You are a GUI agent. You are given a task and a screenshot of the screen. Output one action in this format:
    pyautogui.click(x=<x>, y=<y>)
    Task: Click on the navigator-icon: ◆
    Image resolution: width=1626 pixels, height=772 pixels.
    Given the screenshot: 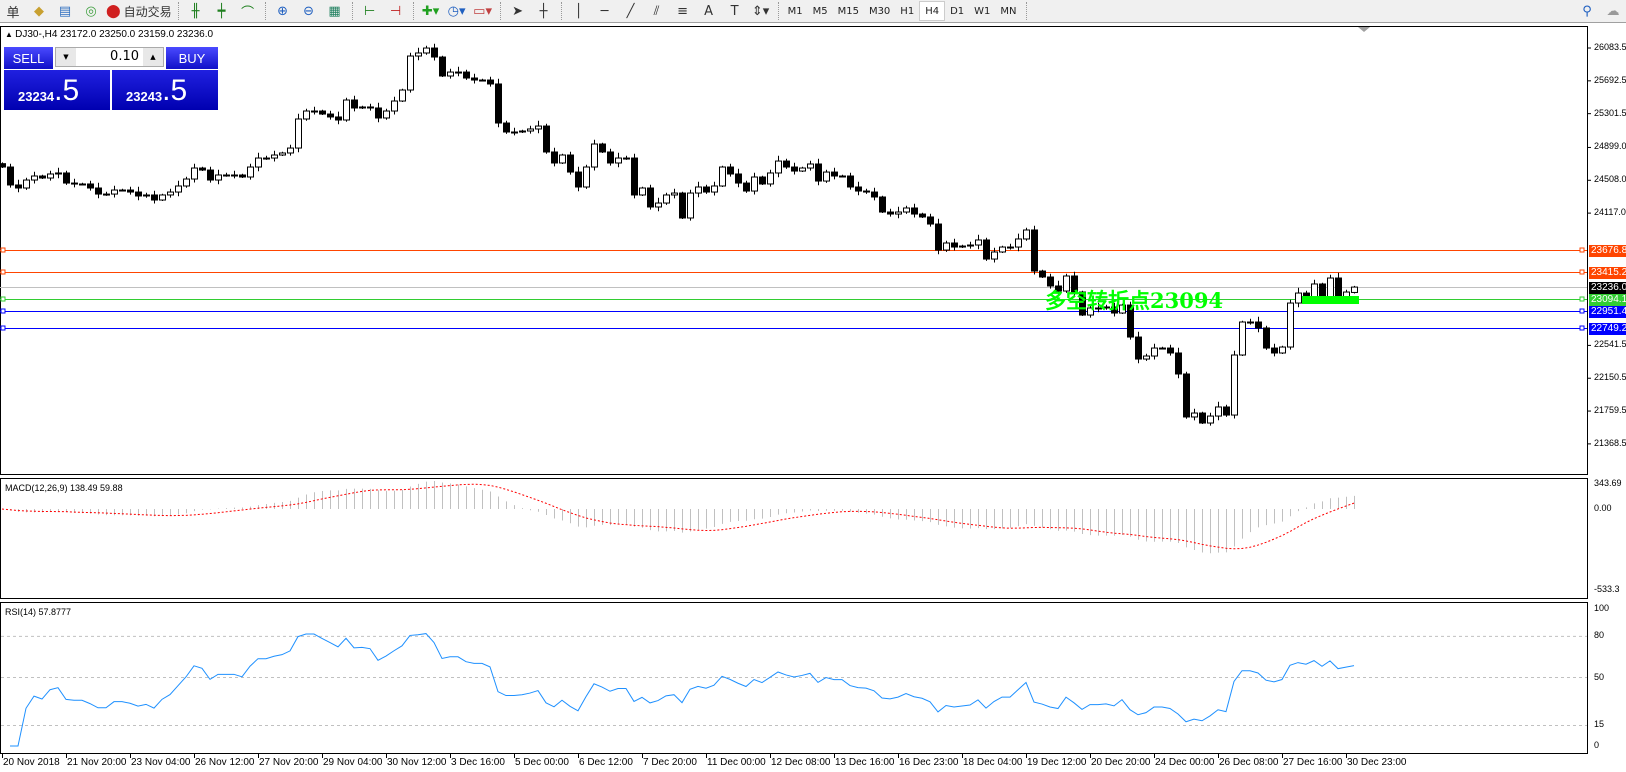 What is the action you would take?
    pyautogui.click(x=39, y=11)
    